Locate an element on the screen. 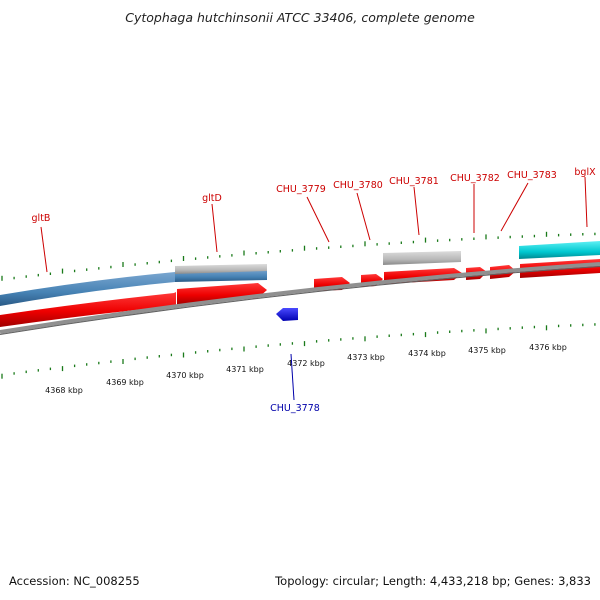 This screenshot has height=600, width=600. kbp-label-4375: 4375 kbp is located at coordinates (487, 350).